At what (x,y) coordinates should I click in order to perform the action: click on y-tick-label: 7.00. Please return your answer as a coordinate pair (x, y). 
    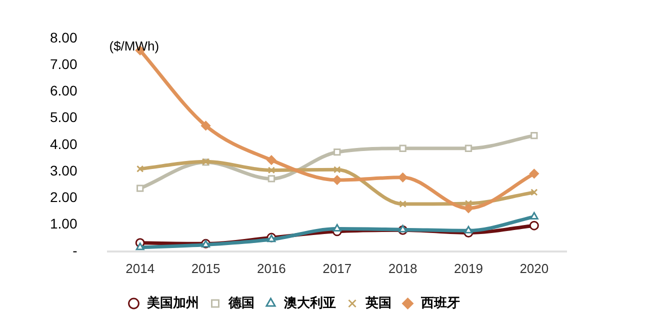
    Looking at the image, I should click on (64, 64).